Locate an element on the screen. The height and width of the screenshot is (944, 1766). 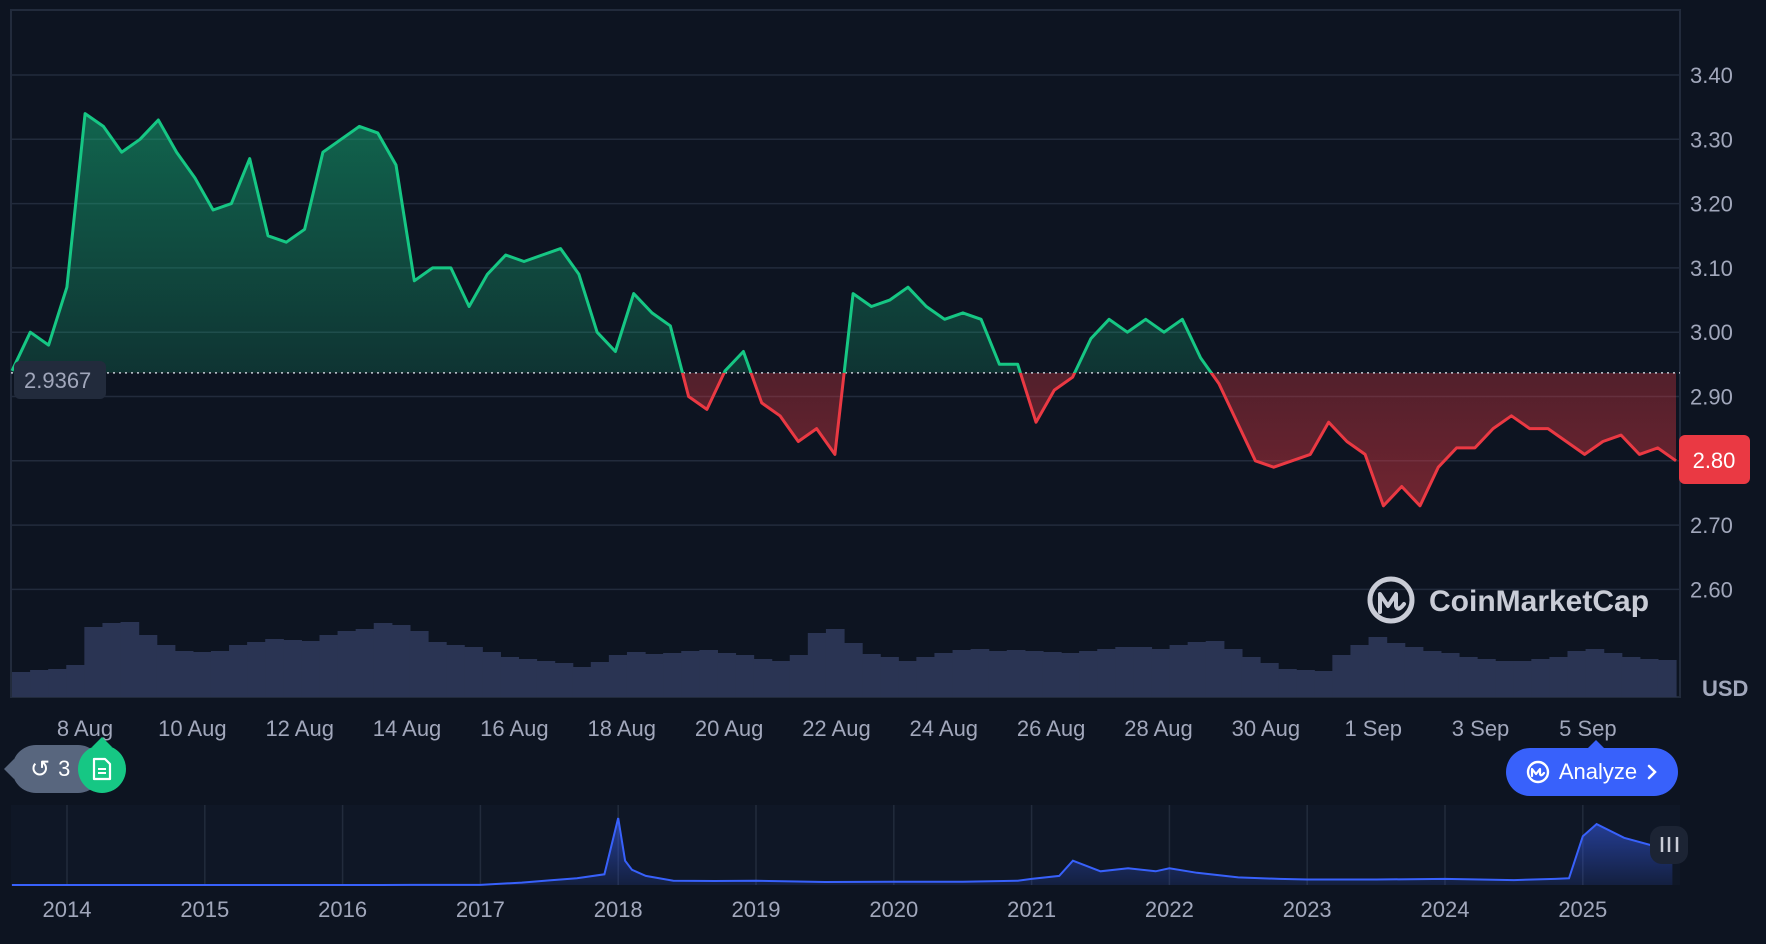
history-count: 3 is located at coordinates (64, 768).